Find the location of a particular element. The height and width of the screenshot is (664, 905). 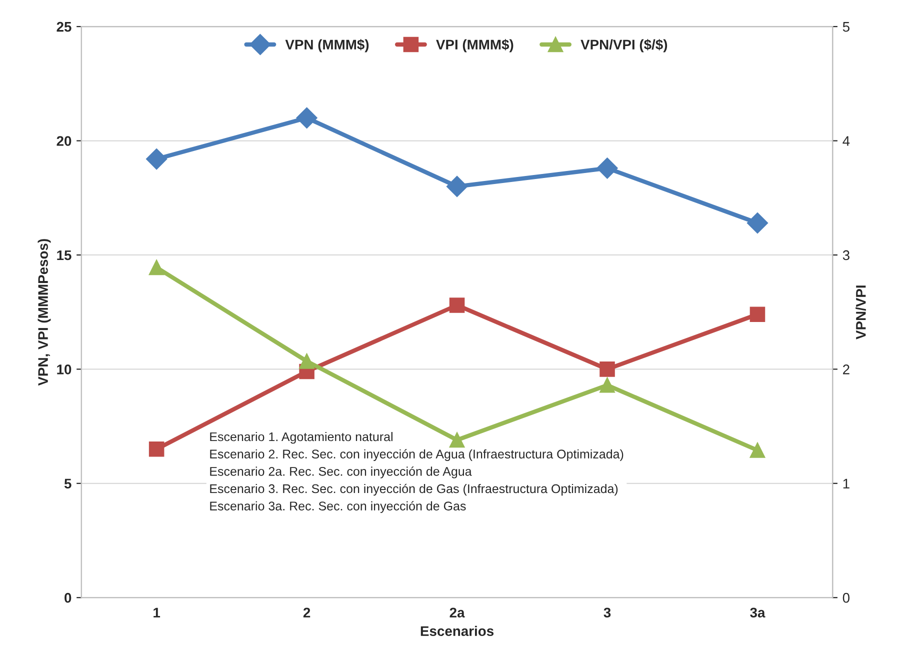

y2-axis-title: VPN/VPI is located at coordinates (861, 313).